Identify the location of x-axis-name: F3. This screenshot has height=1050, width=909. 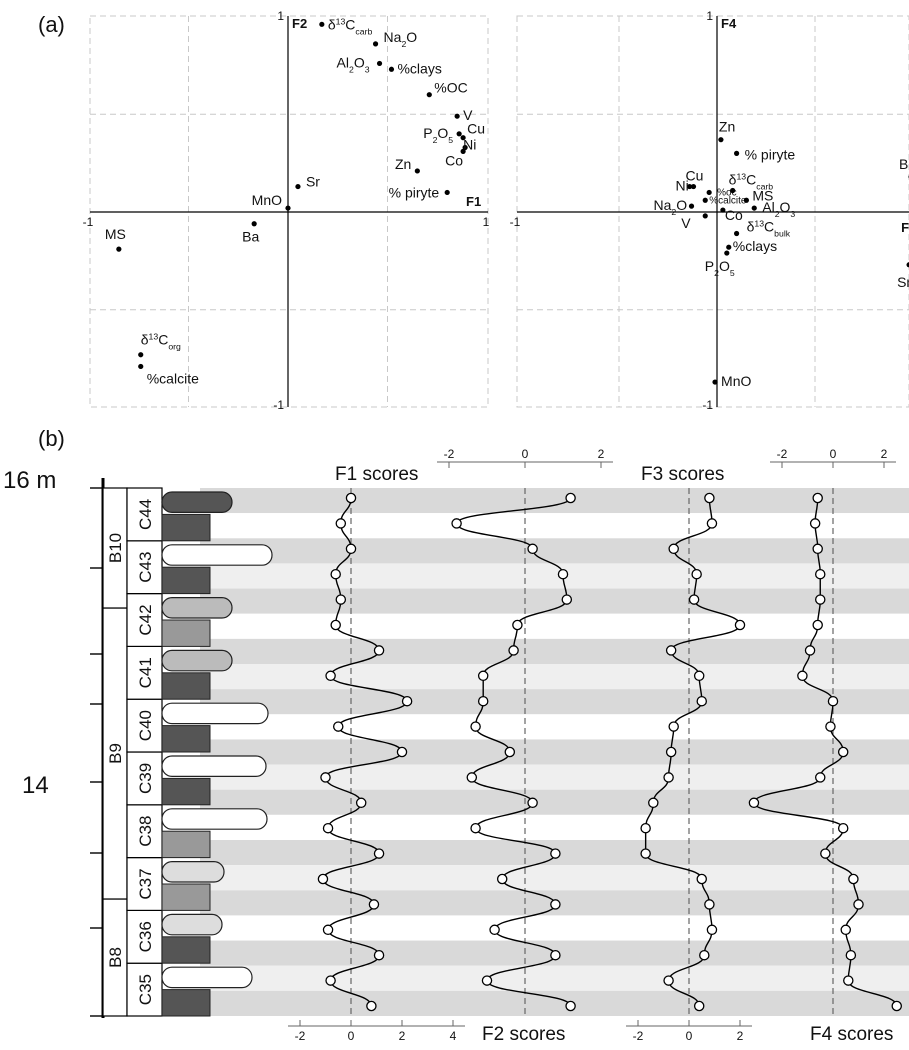
(905, 227).